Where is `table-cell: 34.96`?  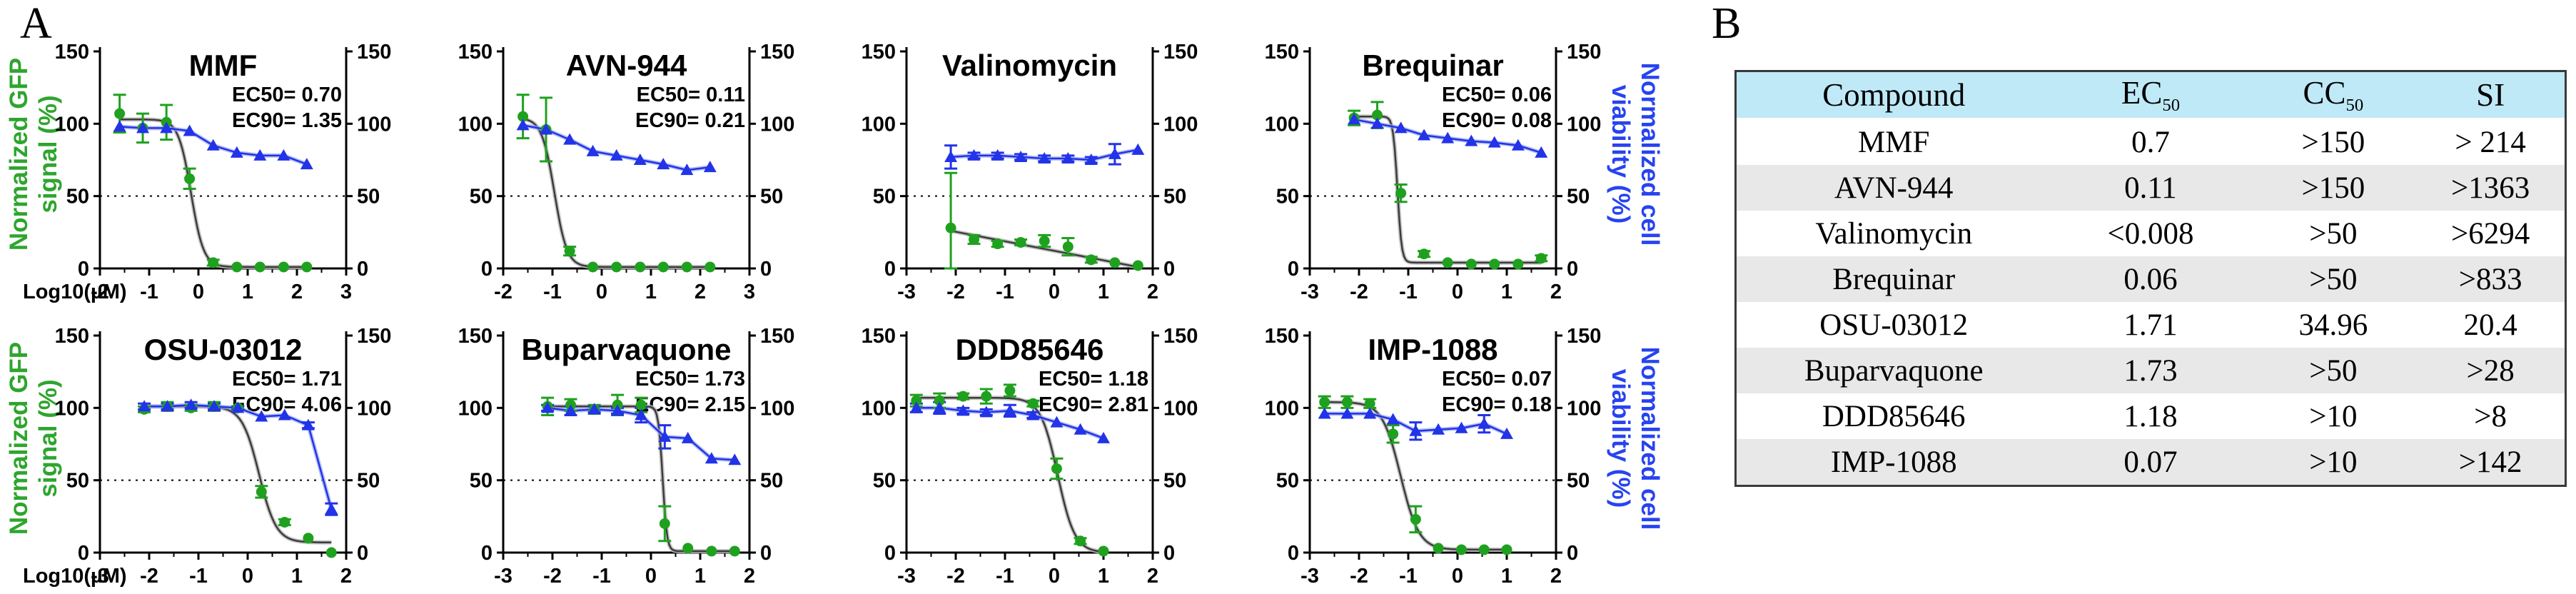
table-cell: 34.96 is located at coordinates (2333, 325).